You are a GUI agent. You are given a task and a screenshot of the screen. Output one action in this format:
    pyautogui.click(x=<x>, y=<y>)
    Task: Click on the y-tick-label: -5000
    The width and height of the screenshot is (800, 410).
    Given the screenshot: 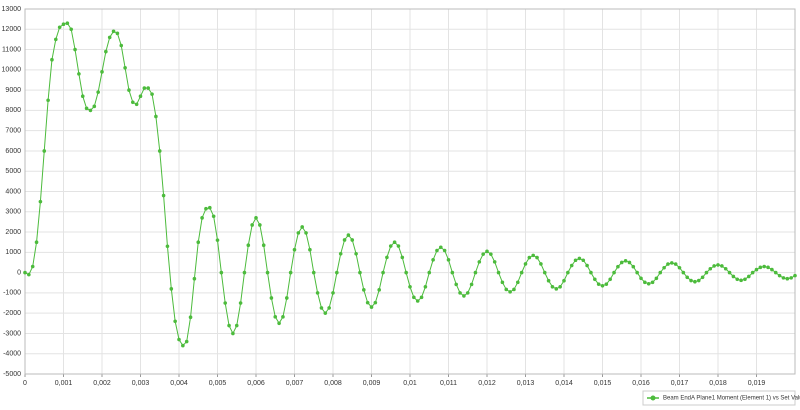 What is the action you would take?
    pyautogui.click(x=12, y=374)
    